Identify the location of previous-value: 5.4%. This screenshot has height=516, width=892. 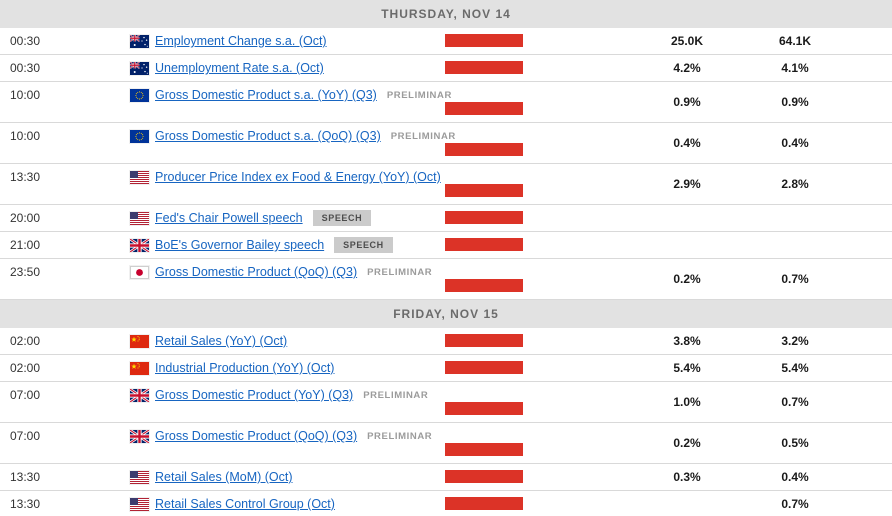
(795, 368).